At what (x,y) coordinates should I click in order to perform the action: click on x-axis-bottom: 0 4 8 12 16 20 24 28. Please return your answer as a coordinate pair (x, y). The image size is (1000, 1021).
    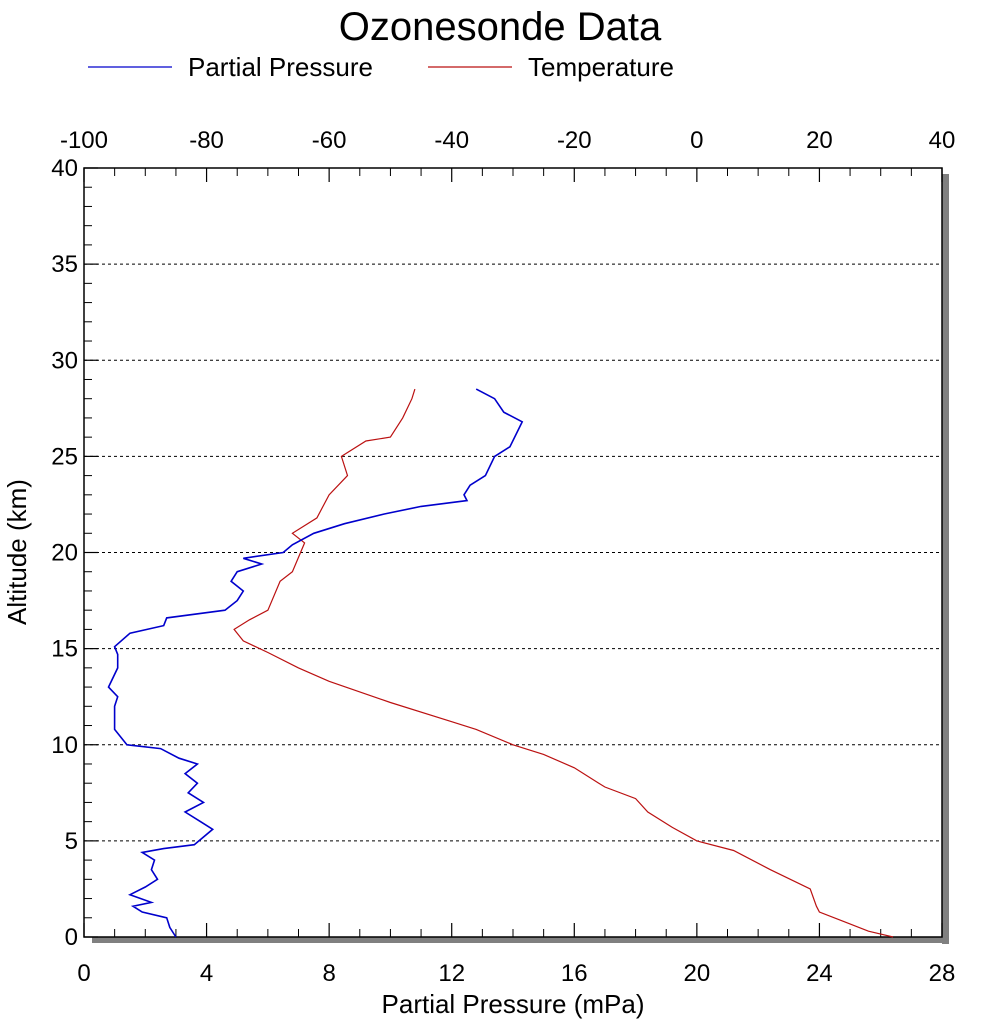
    Looking at the image, I should click on (516, 955).